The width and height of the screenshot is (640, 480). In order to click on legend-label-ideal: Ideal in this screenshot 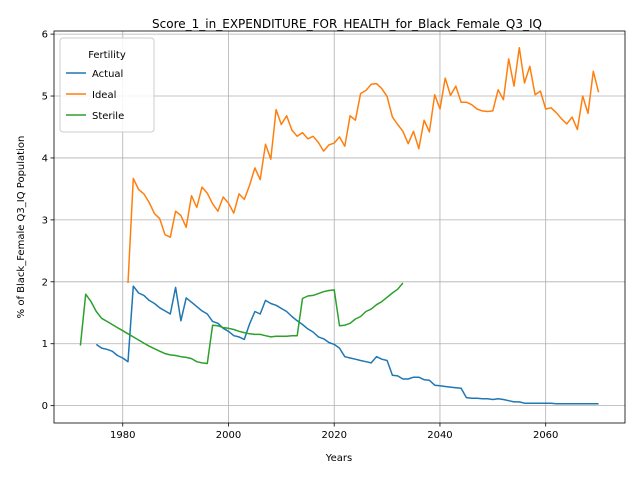, I will do `click(104, 95)`.